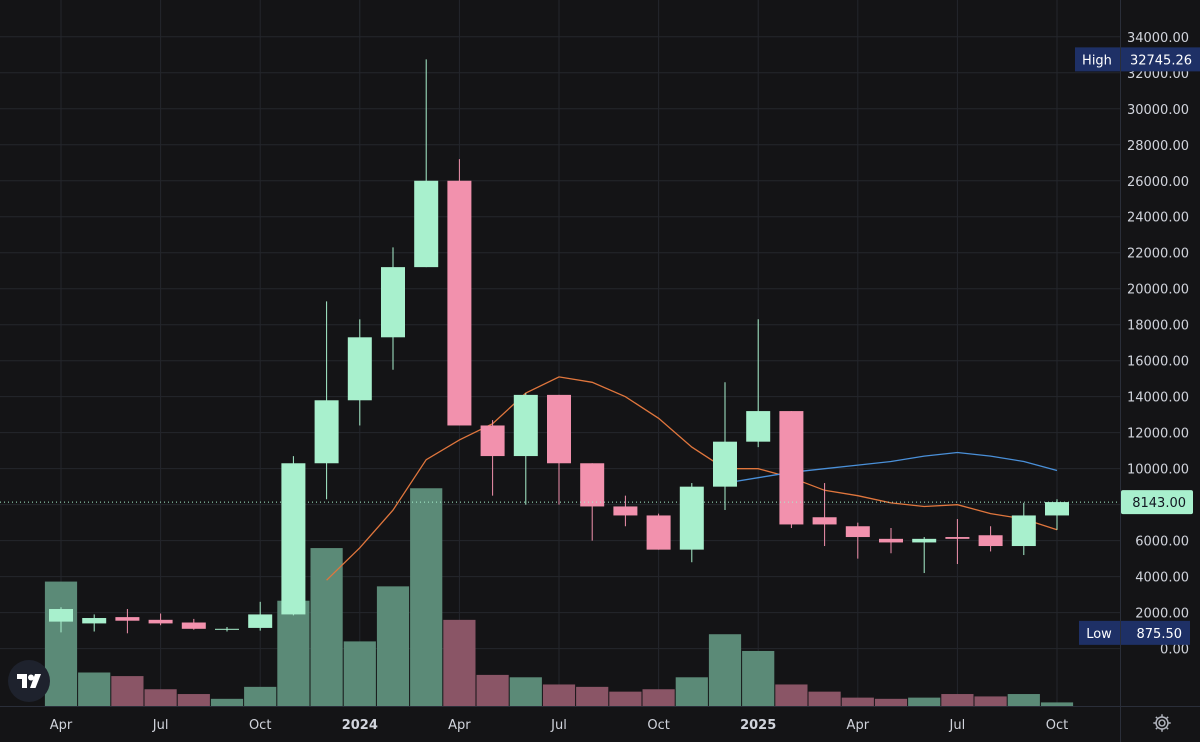 The image size is (1200, 742). Describe the element at coordinates (1162, 723) in the screenshot. I see `gear-icon` at that location.